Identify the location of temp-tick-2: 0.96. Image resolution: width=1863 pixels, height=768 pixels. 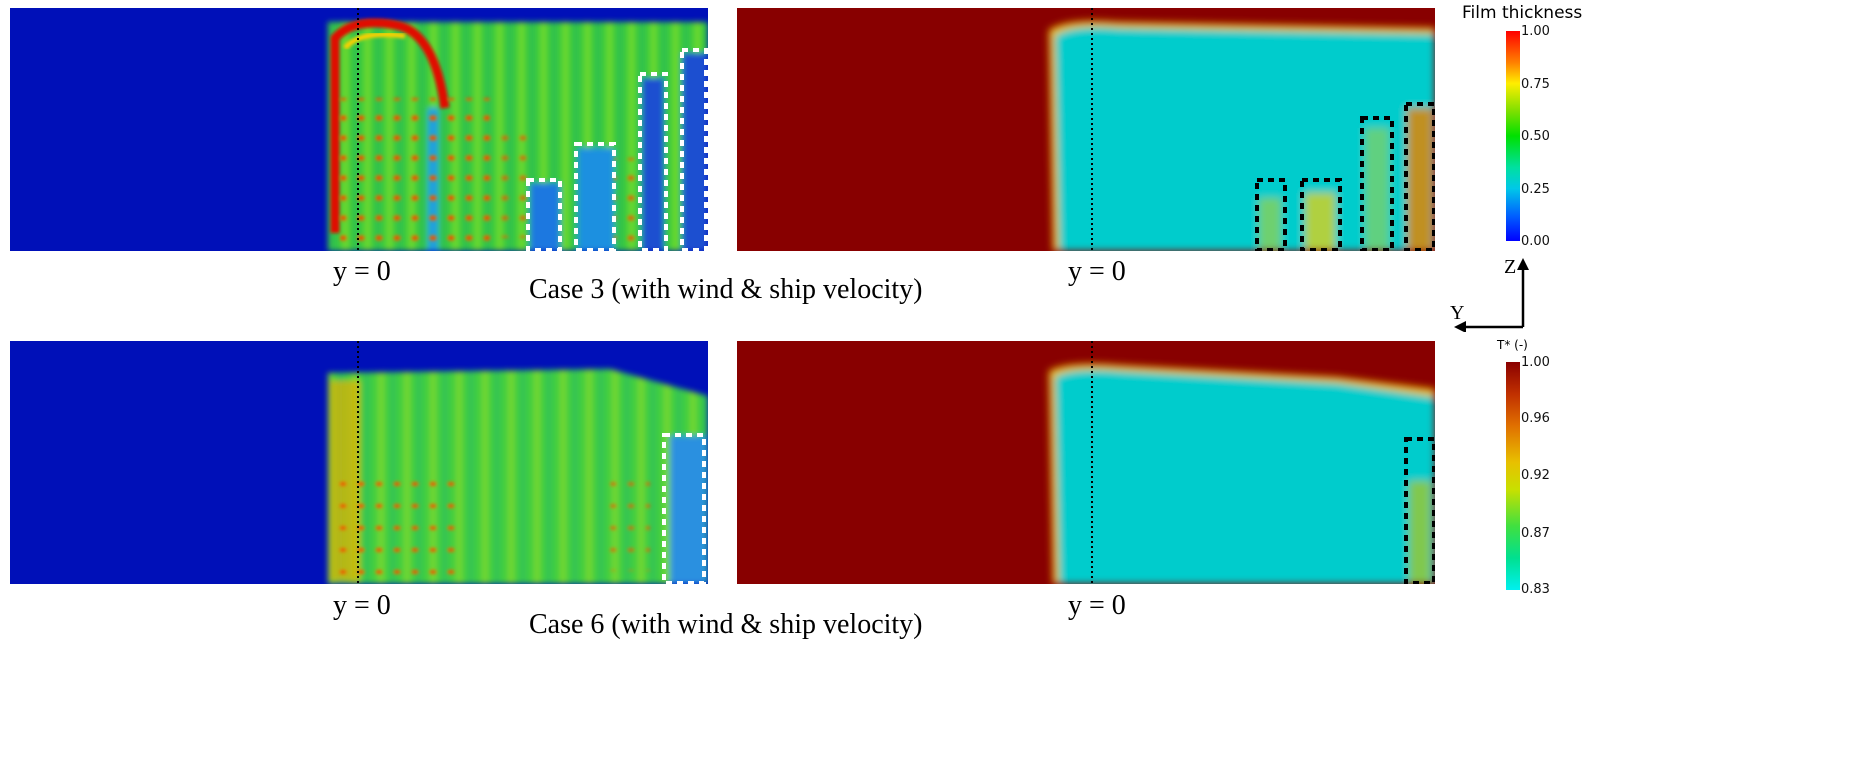
(1535, 418).